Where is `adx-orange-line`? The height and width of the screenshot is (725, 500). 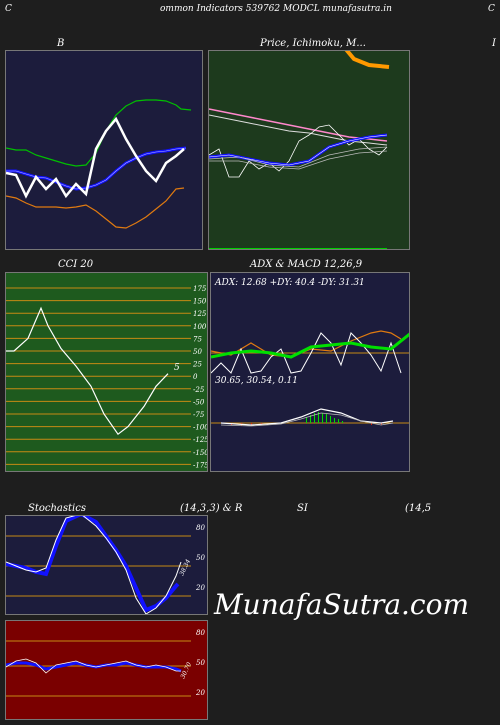
adx-orange-line is located at coordinates (306, 344).